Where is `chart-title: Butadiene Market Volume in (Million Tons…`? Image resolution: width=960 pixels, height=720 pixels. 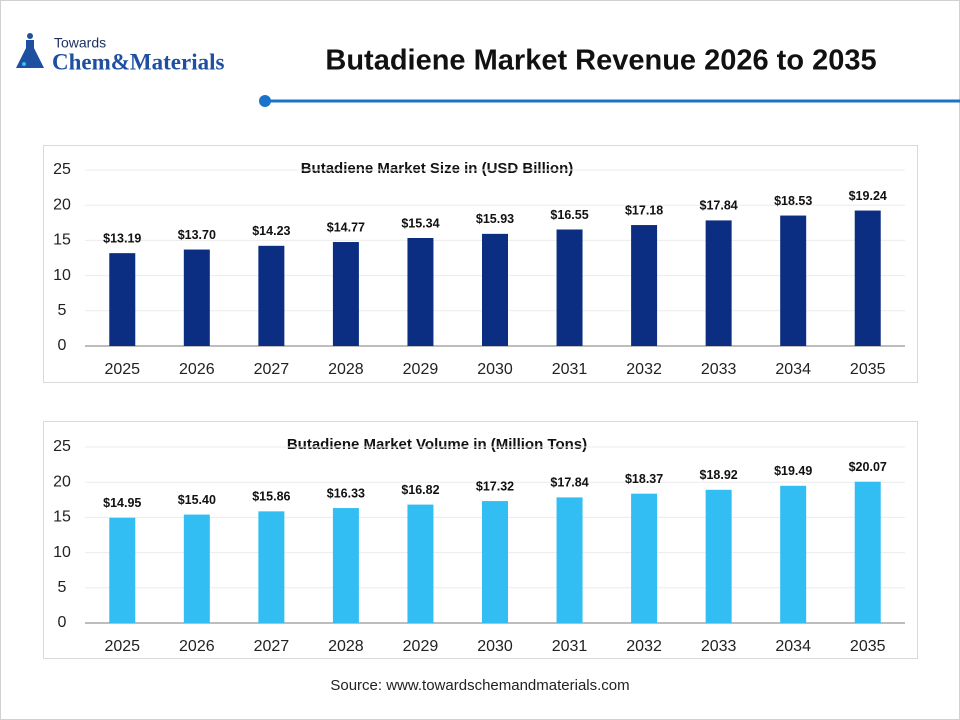 chart-title: Butadiene Market Volume in (Million Tons… is located at coordinates (437, 444).